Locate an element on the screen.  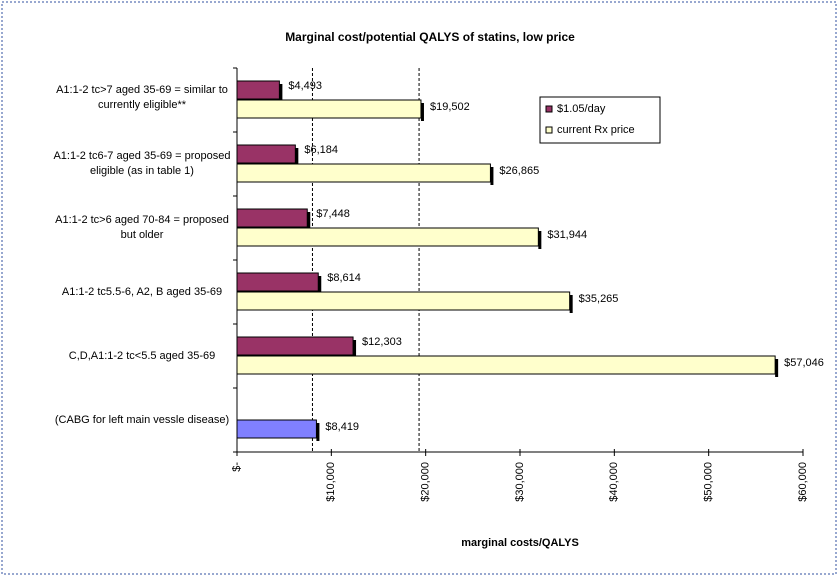
legend-label: $1.05/day is located at coordinates (581, 109).